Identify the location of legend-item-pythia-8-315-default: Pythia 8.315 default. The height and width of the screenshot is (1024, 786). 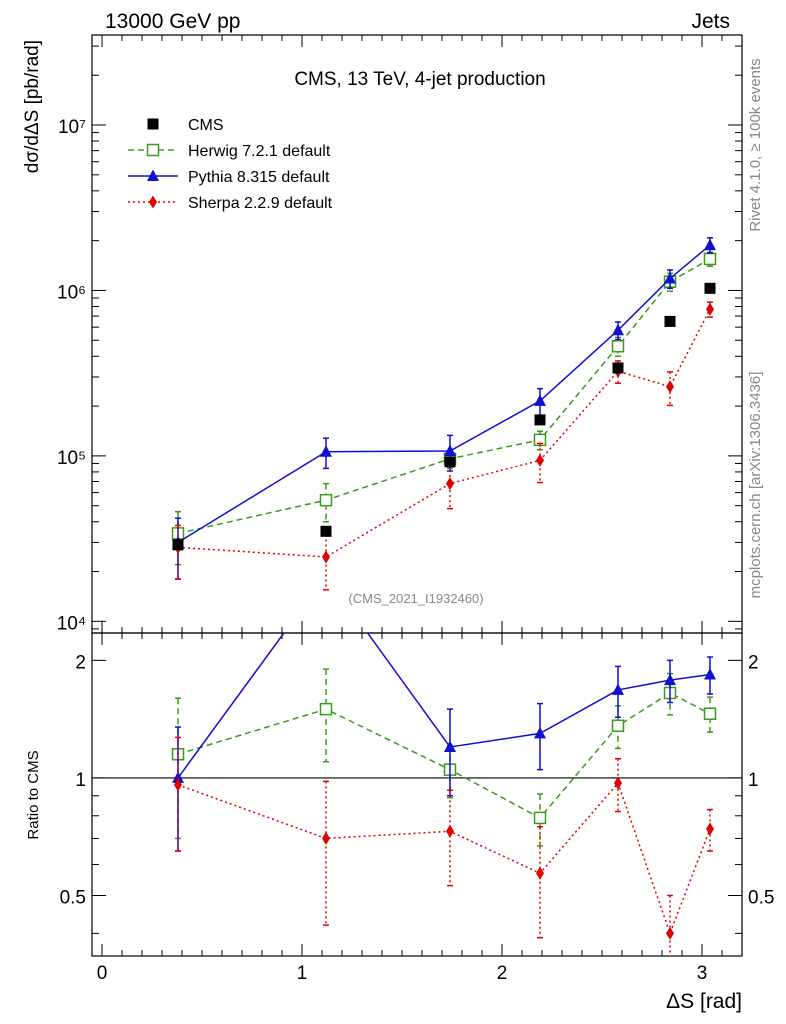
(229, 177).